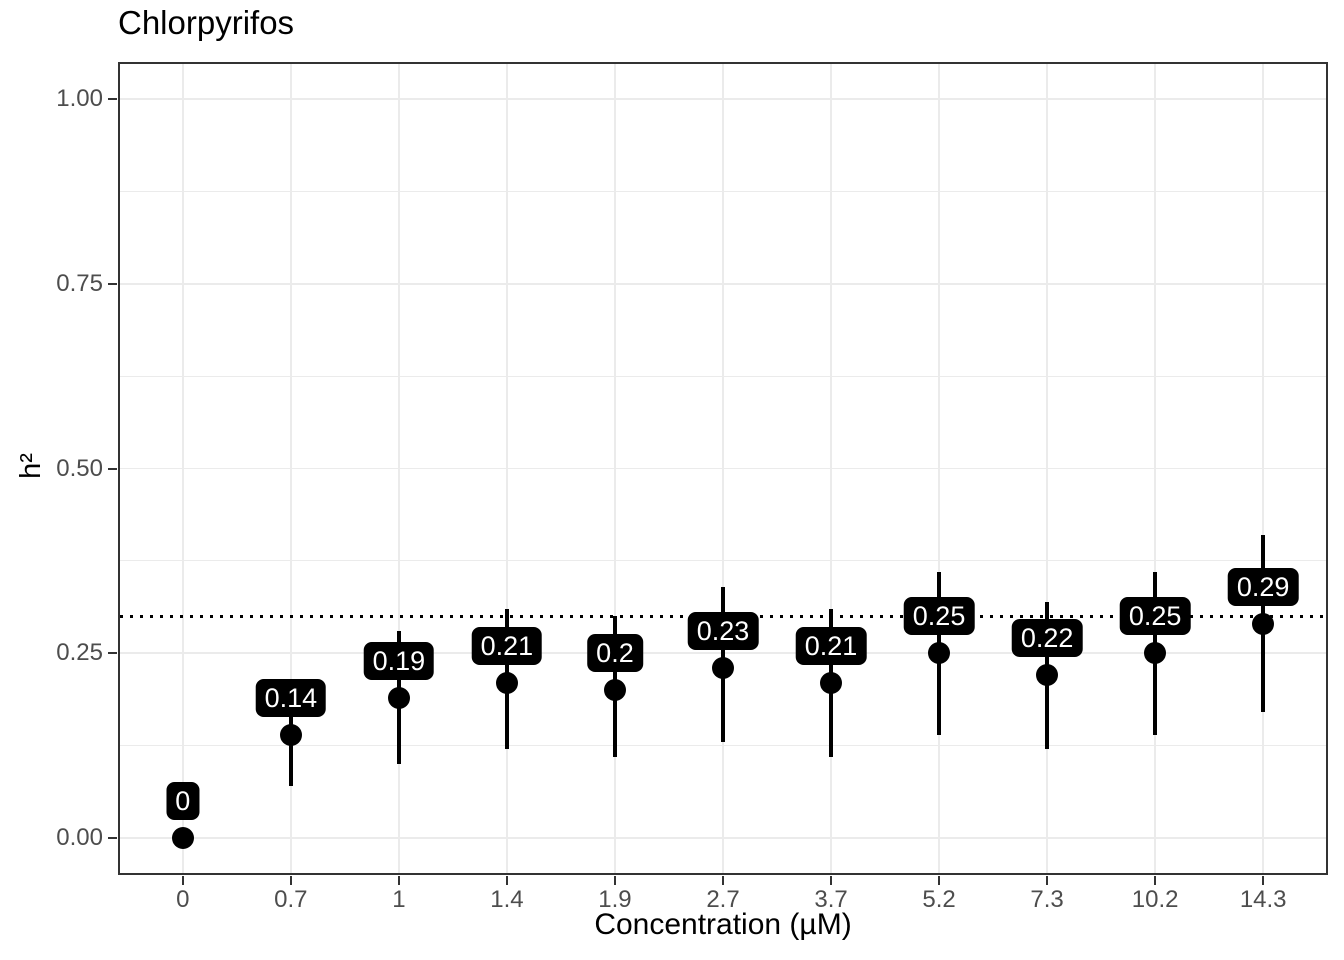 The width and height of the screenshot is (1344, 960). I want to click on x-axis-tick-label: 1.9, so click(615, 899).